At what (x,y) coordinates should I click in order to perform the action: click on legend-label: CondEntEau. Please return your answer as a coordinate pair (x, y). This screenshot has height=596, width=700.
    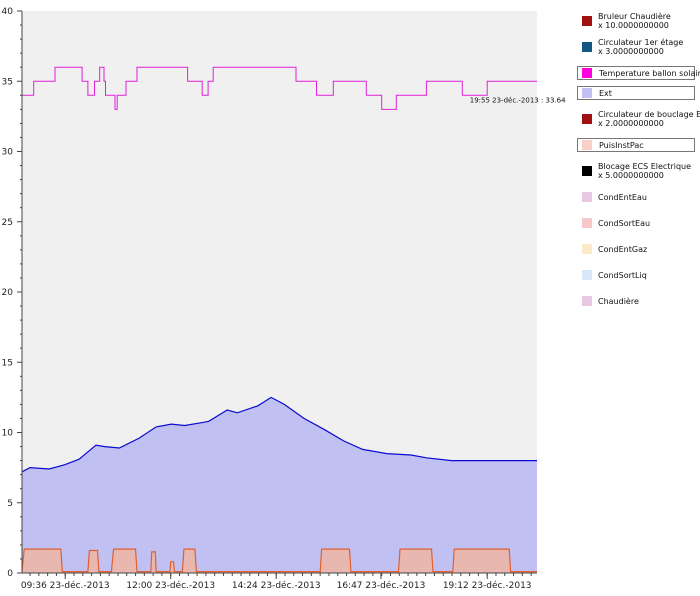
    Looking at the image, I should click on (622, 197).